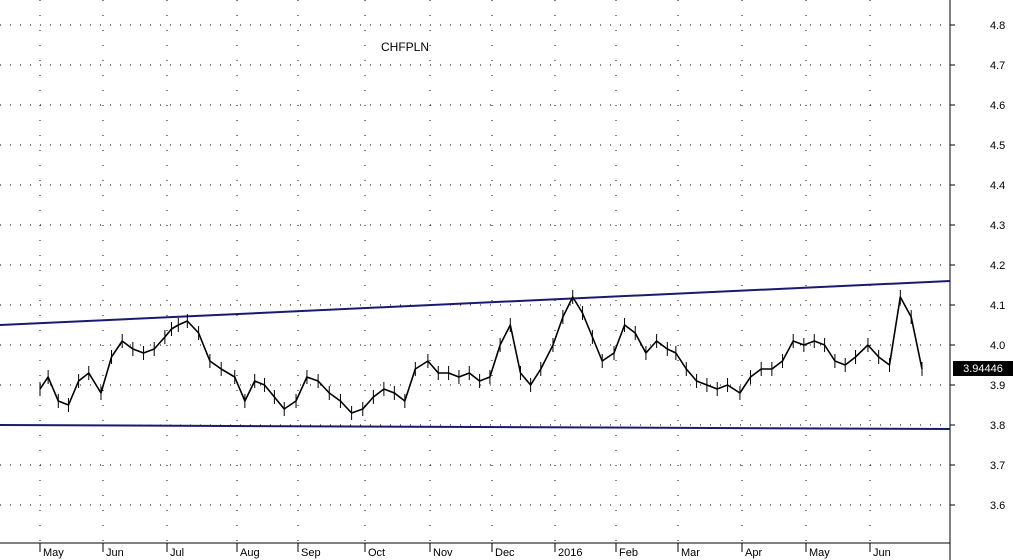 This screenshot has height=560, width=1013. Describe the element at coordinates (997, 186) in the screenshot. I see `price-tick-label: 4.4` at that location.